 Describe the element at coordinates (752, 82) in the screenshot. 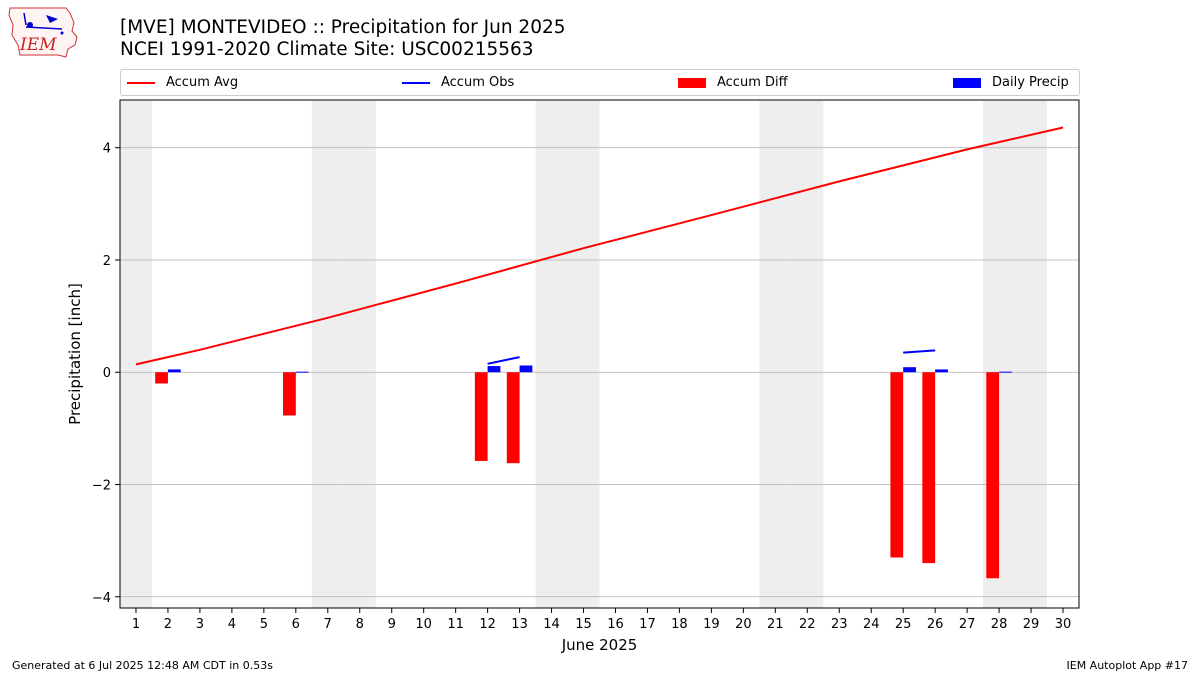

I see `legend-label-accum-diff: Accum Diff` at that location.